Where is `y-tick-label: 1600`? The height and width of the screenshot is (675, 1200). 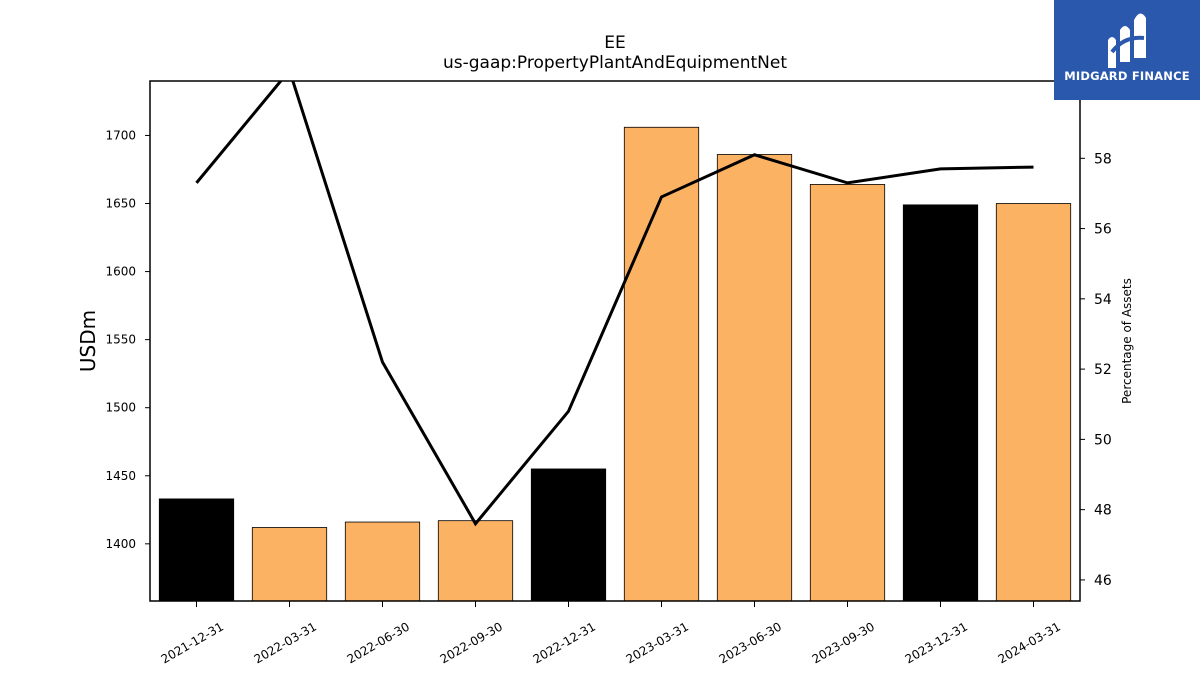 y-tick-label: 1600 is located at coordinates (120, 272).